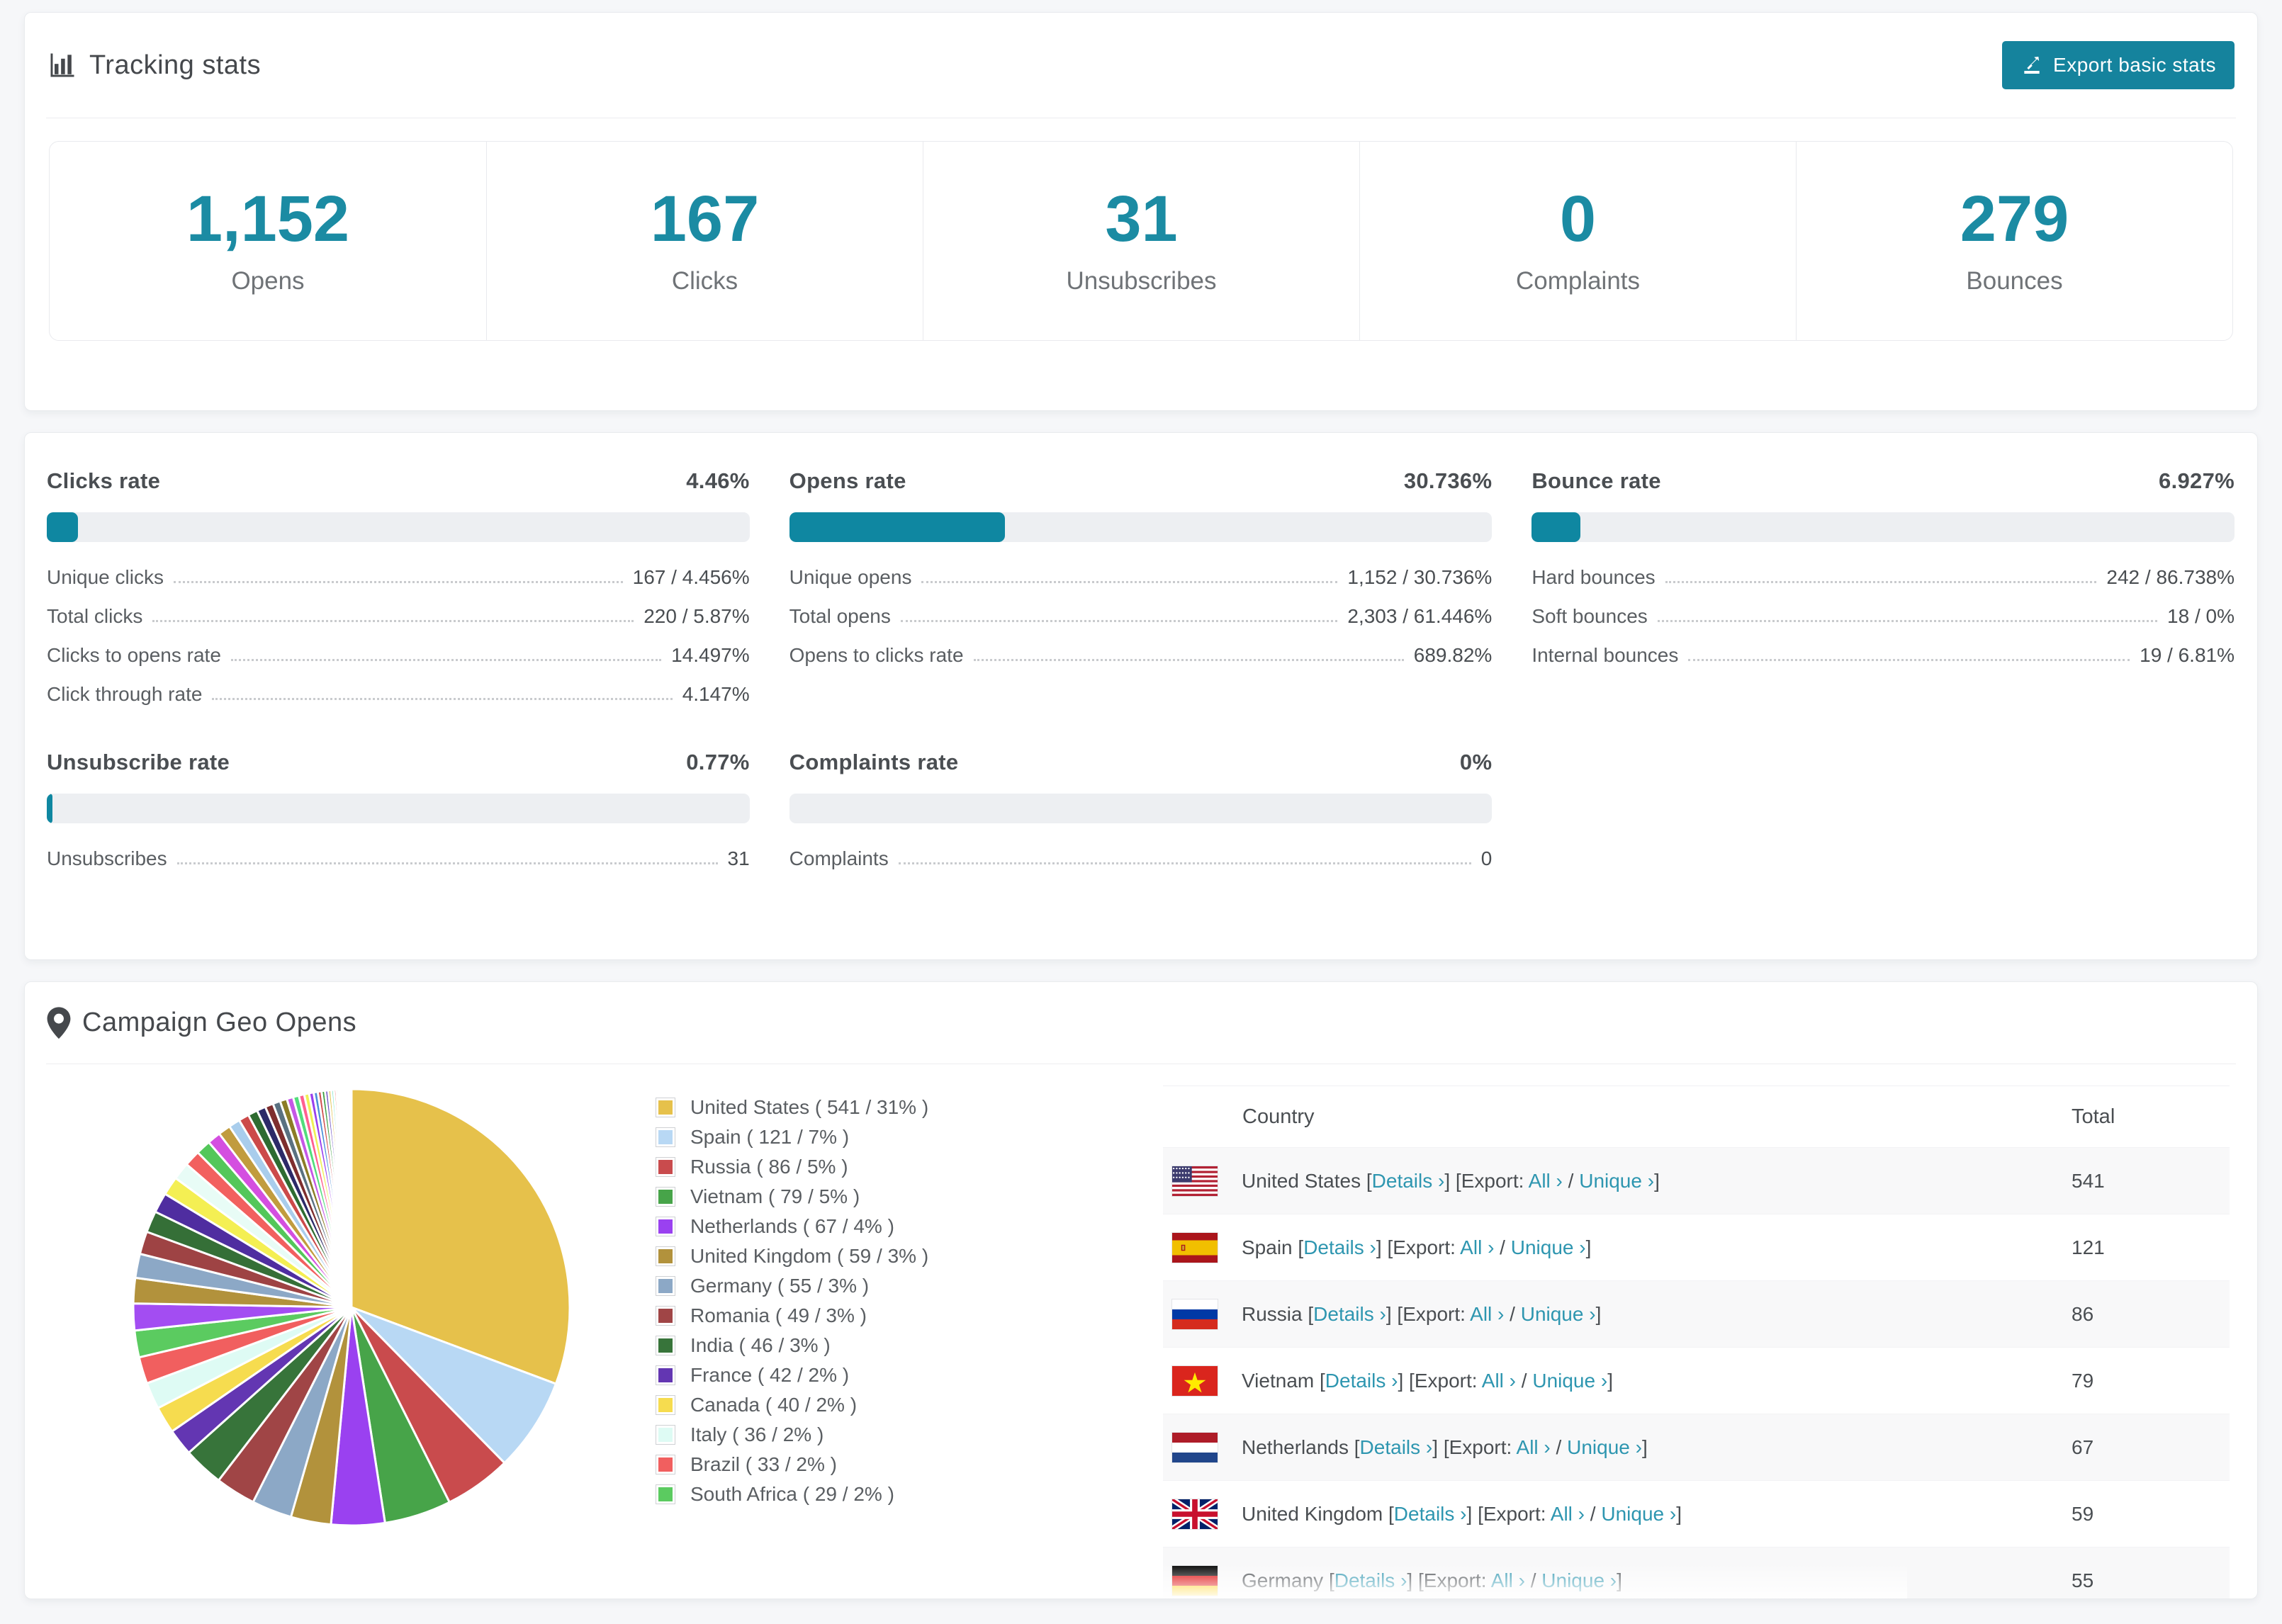 This screenshot has height=1624, width=2282. I want to click on flag-nl-icon, so click(1194, 1447).